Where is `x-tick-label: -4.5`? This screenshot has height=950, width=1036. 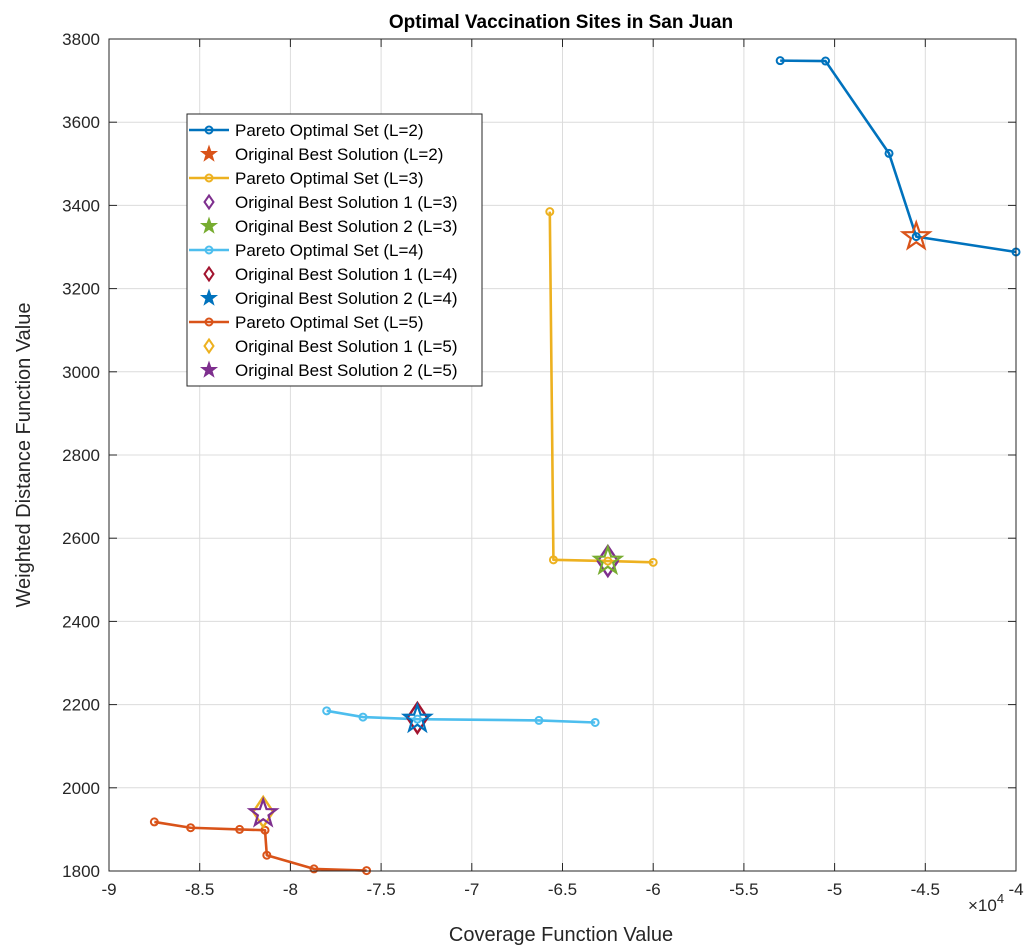 x-tick-label: -4.5 is located at coordinates (925, 889).